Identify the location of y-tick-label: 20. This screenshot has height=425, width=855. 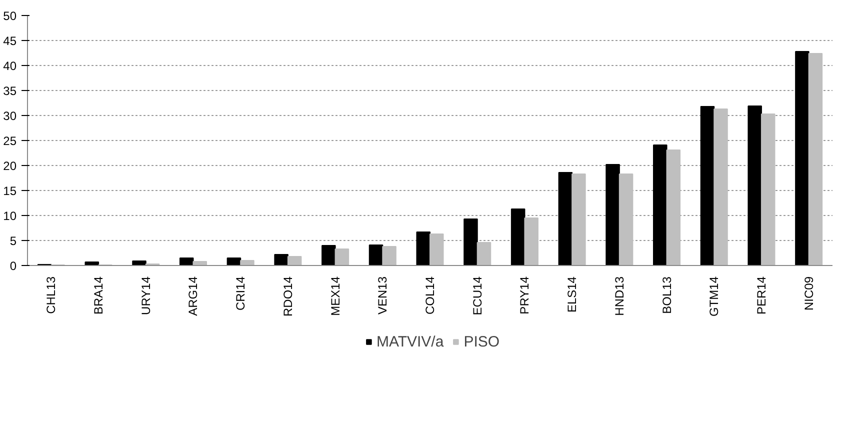
(10, 166).